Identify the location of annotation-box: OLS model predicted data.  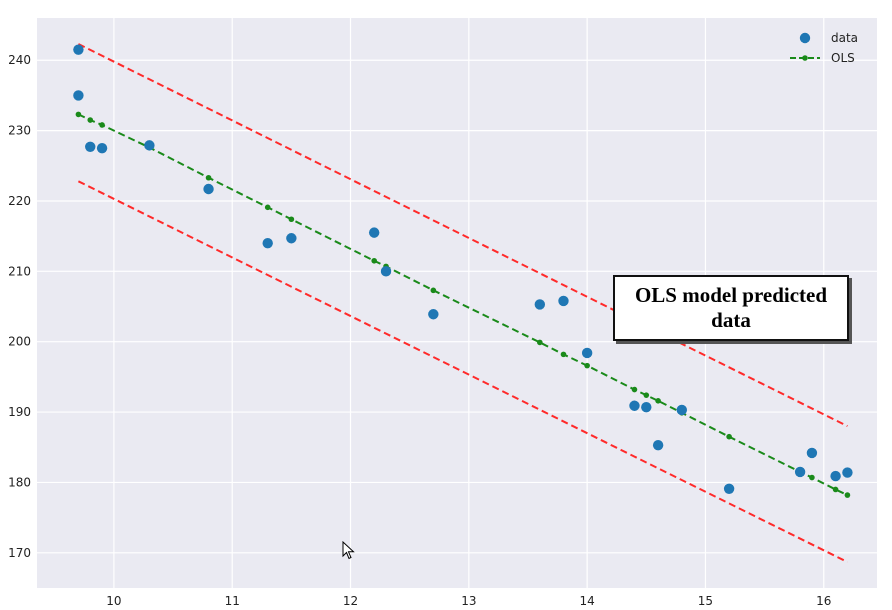
(731, 308).